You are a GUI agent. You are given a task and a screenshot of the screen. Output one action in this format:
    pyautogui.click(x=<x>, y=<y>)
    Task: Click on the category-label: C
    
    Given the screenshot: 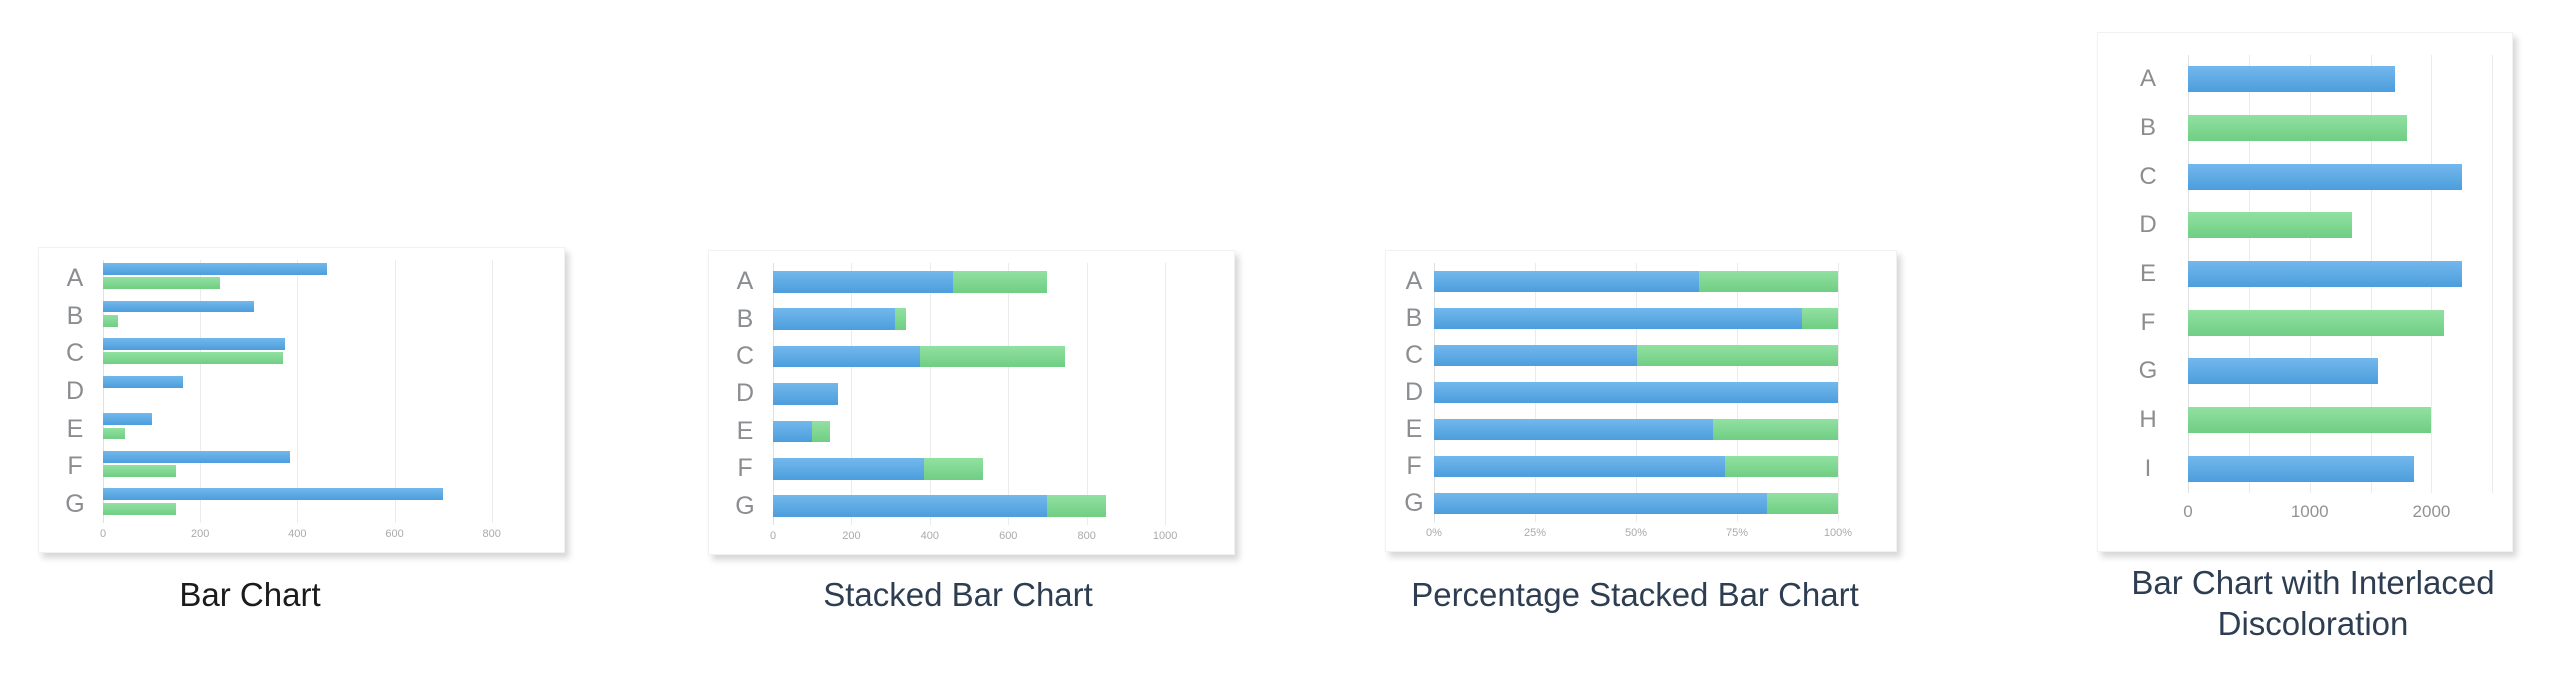 What is the action you would take?
    pyautogui.click(x=745, y=356)
    